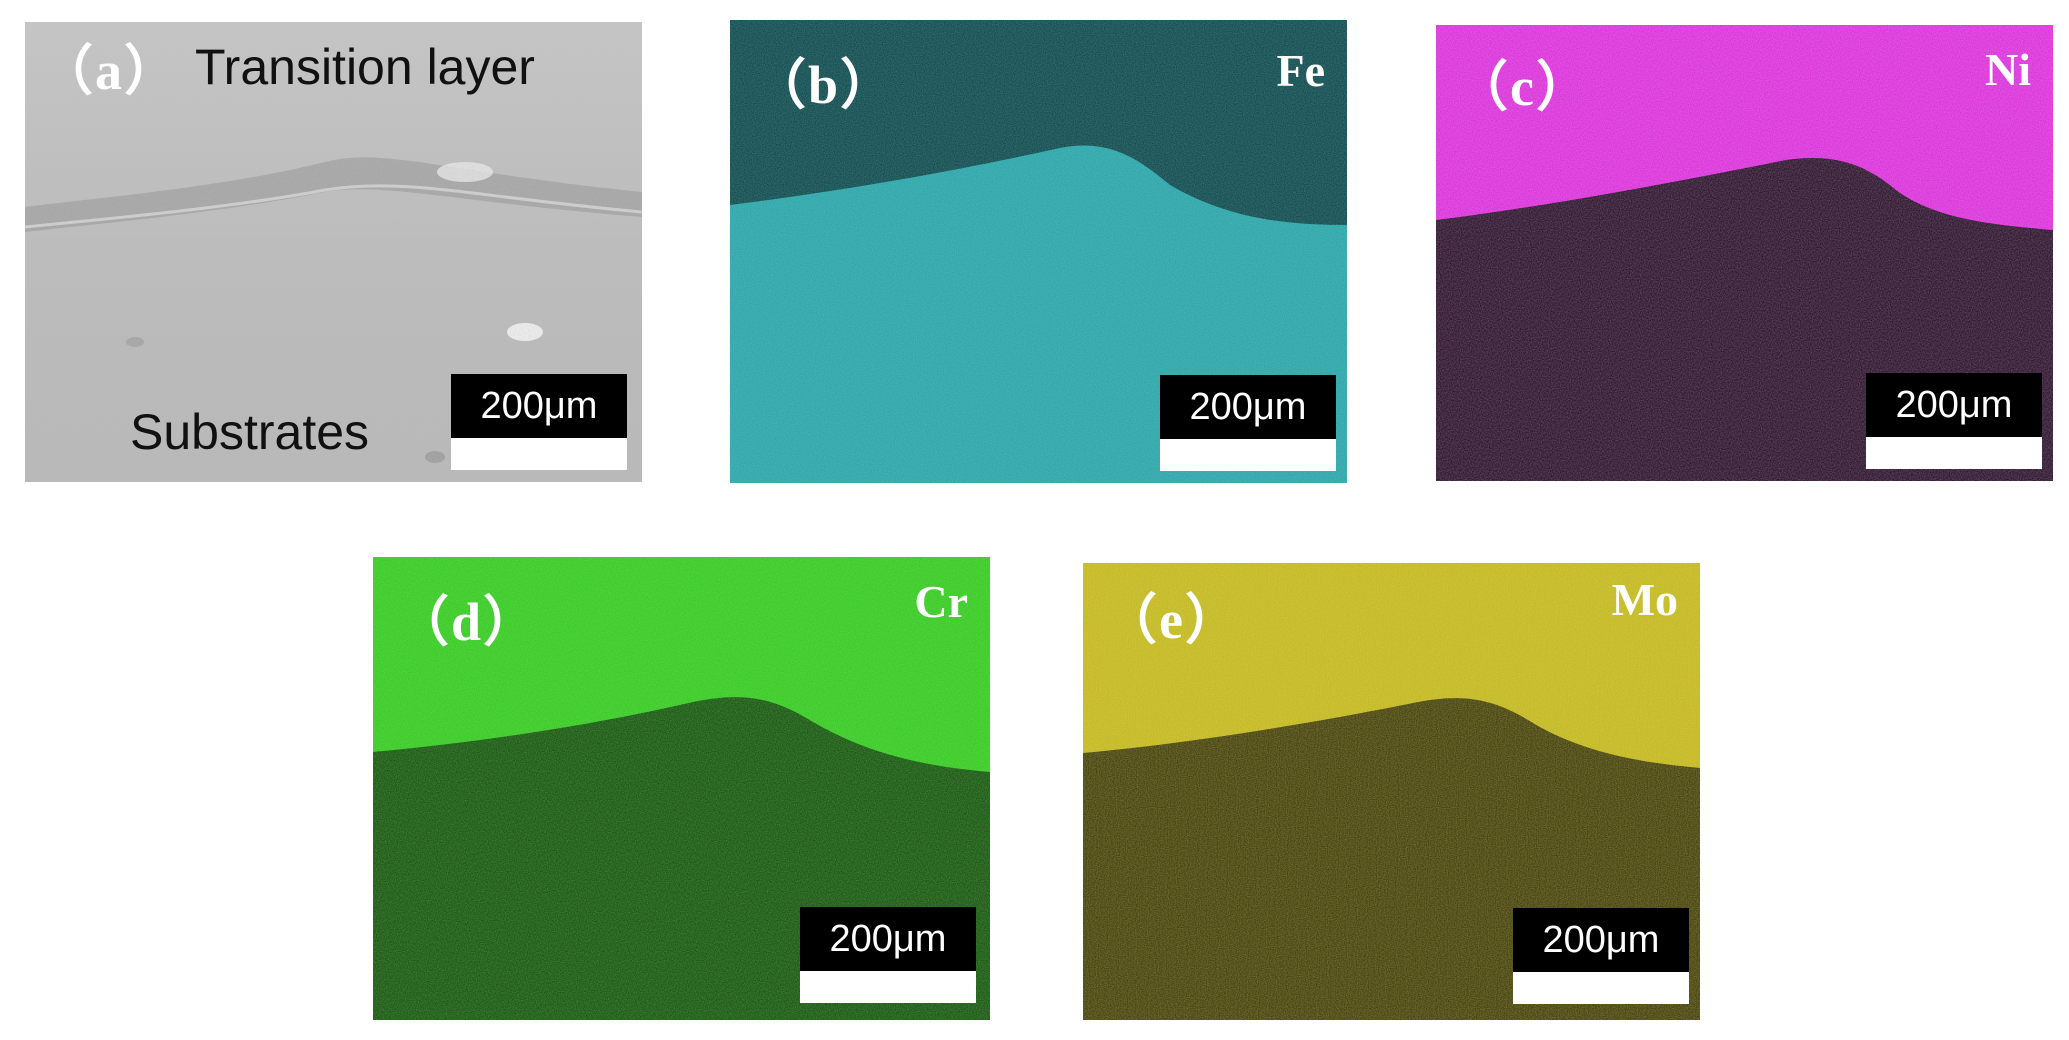  I want to click on element-label: Cr, so click(941, 601).